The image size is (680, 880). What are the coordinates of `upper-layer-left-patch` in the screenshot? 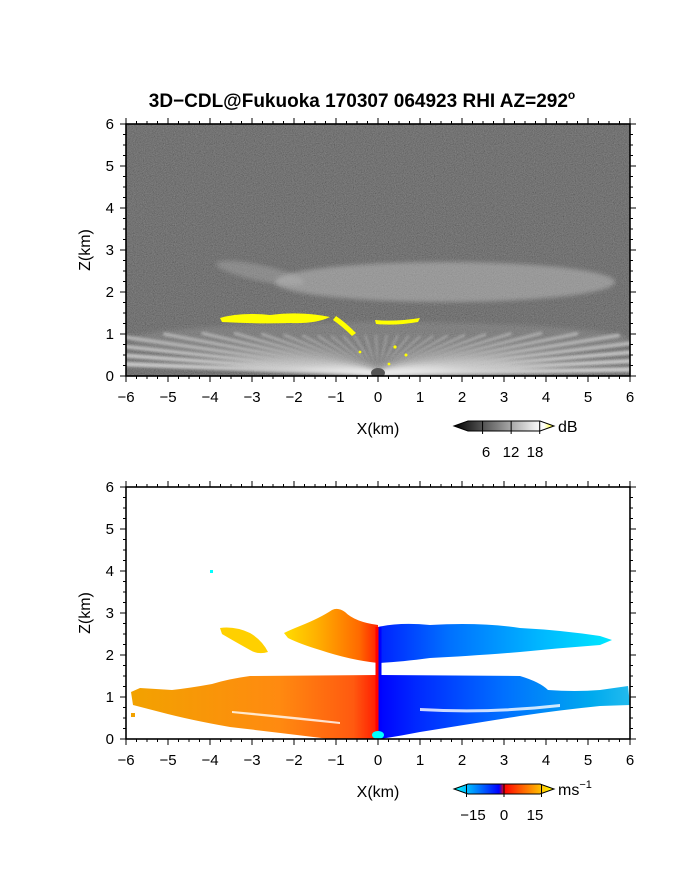 It's located at (244, 640).